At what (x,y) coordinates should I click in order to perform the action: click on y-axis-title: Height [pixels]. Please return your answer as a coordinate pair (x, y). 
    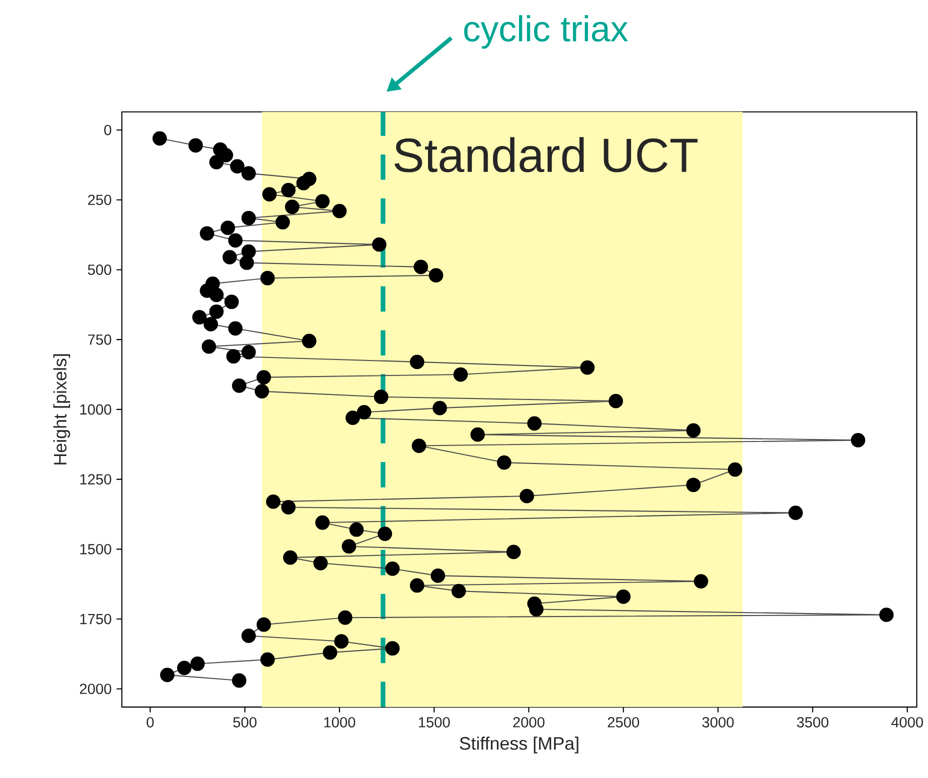
    Looking at the image, I should click on (61, 409).